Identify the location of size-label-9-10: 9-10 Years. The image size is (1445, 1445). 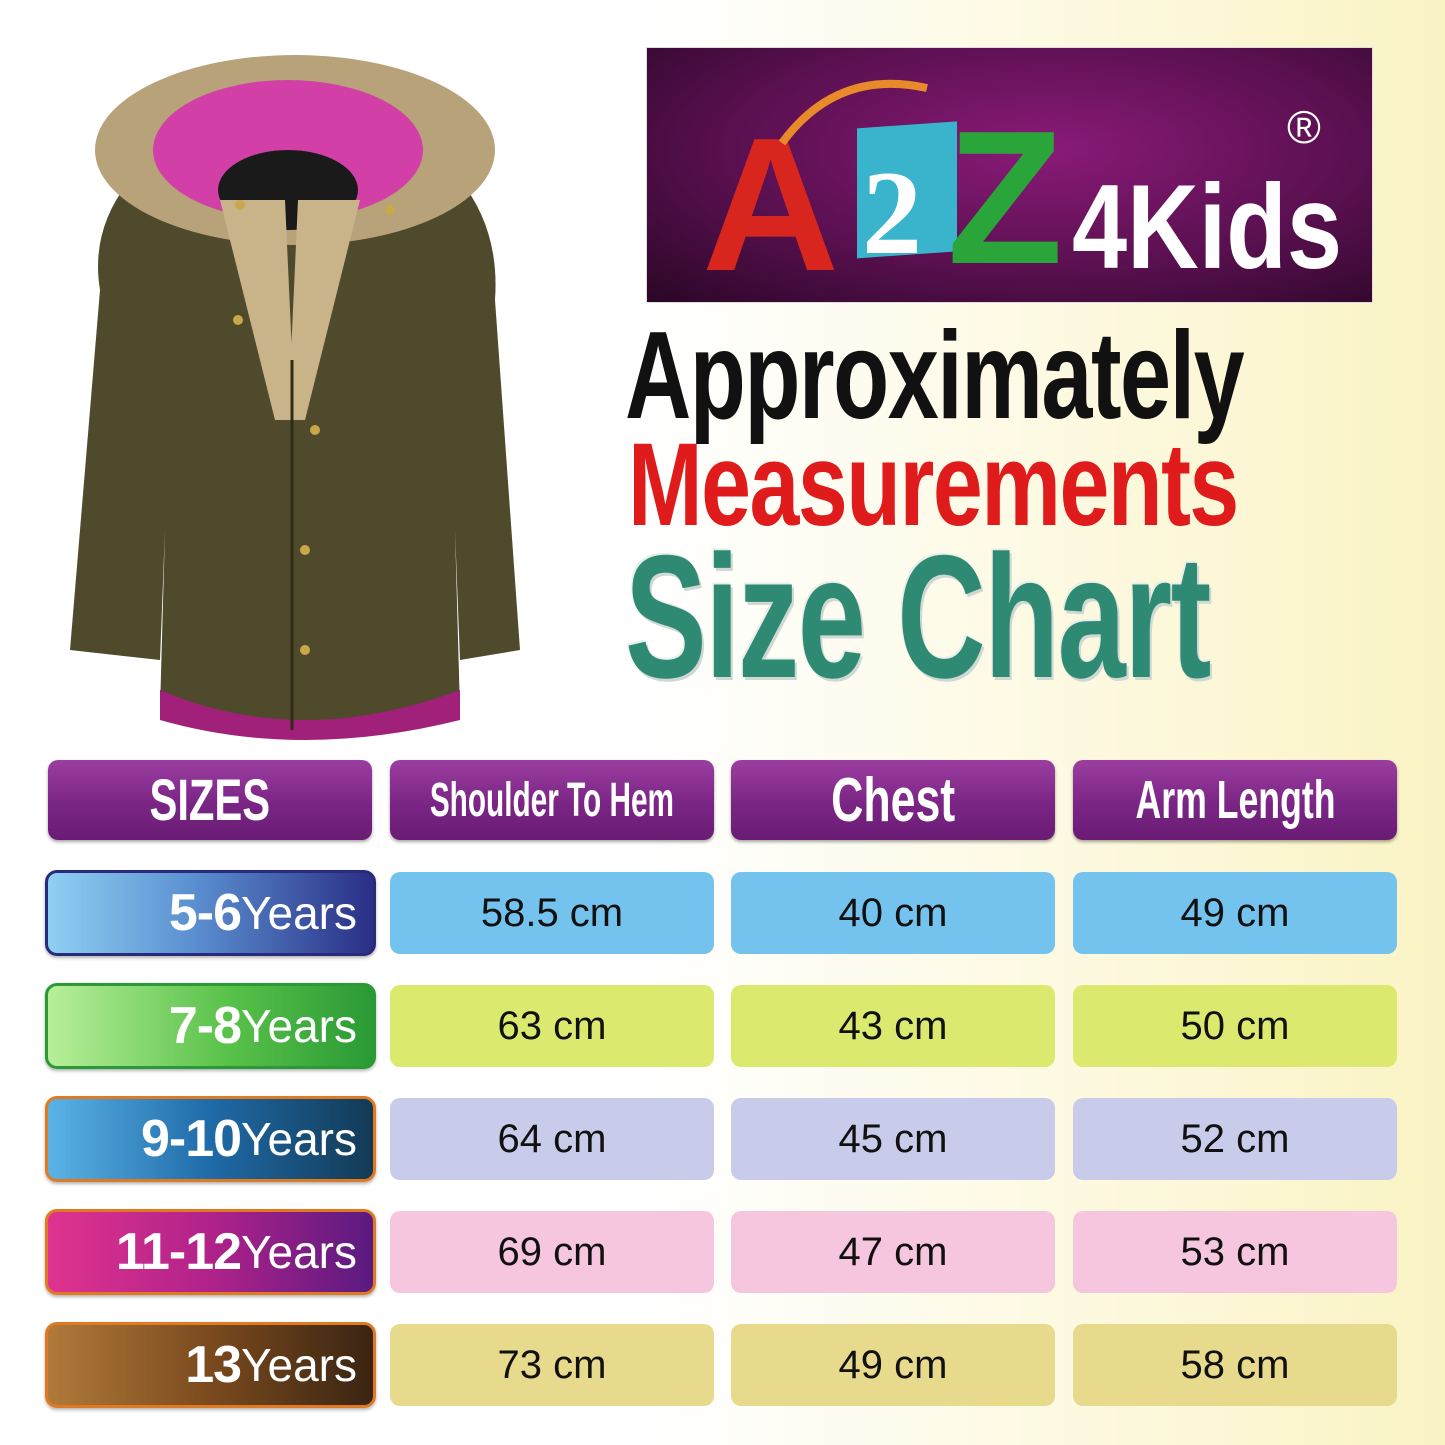
(210, 1139).